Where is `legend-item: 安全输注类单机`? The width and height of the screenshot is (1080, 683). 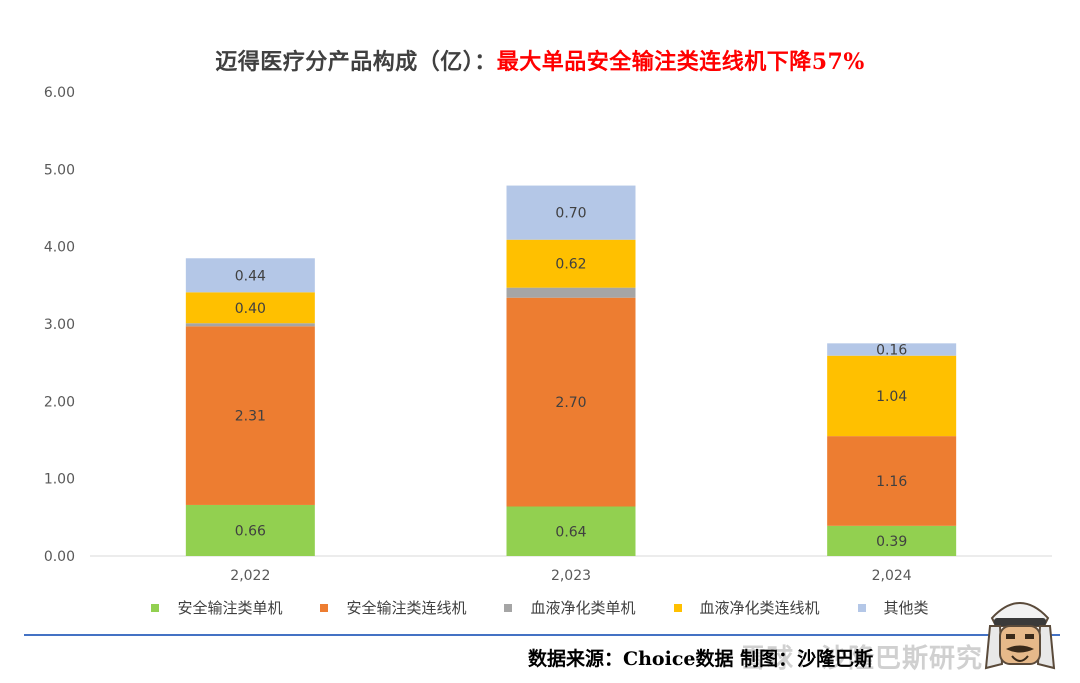 legend-item: 安全输注类单机 is located at coordinates (216, 607).